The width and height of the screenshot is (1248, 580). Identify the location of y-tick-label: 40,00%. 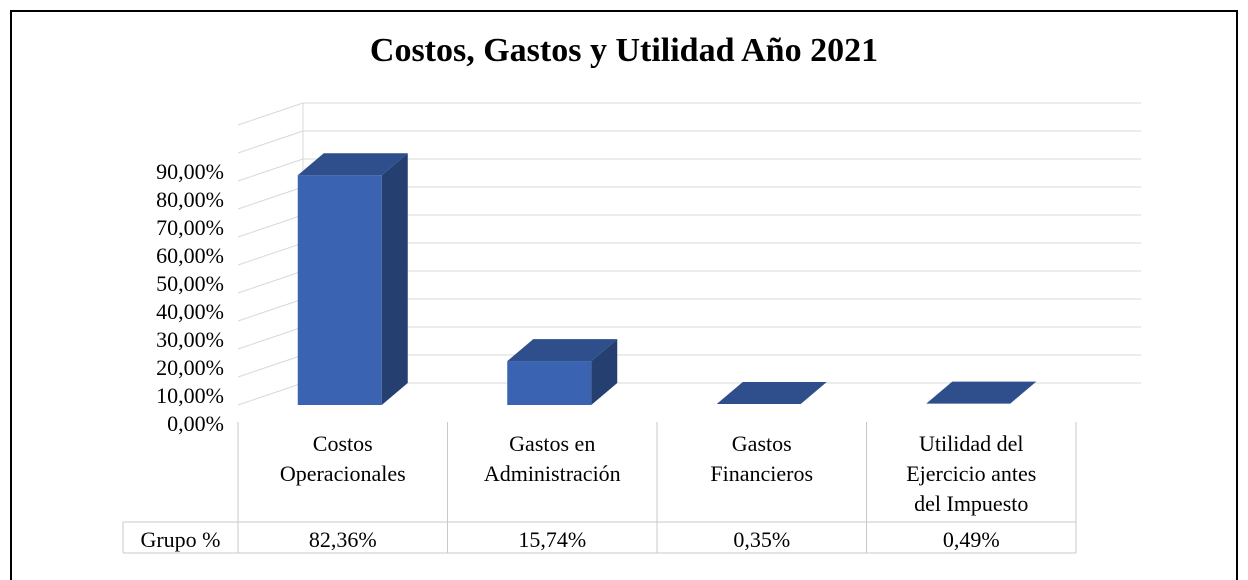
(190, 311).